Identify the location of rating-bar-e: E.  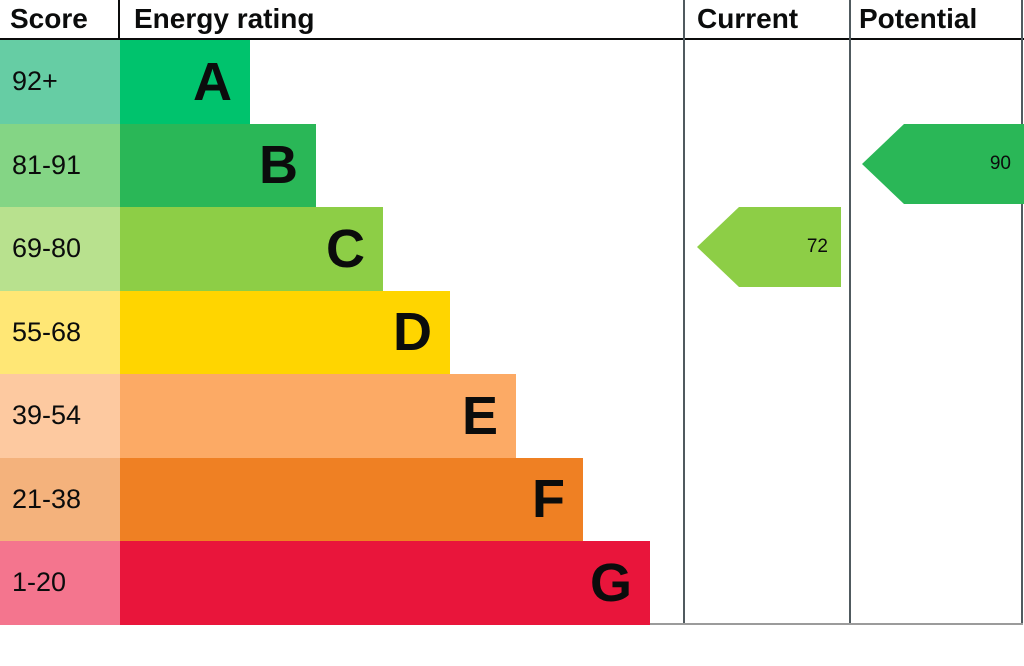
(318, 416).